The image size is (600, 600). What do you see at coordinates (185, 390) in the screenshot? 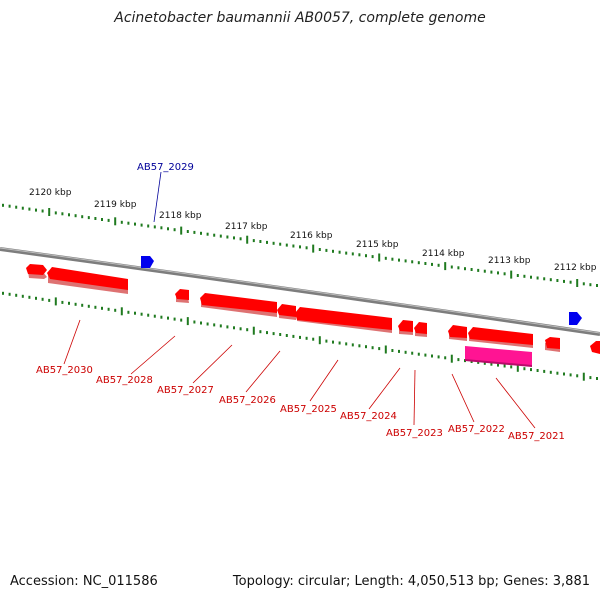
I see `gene-label: AB57_2027` at bounding box center [185, 390].